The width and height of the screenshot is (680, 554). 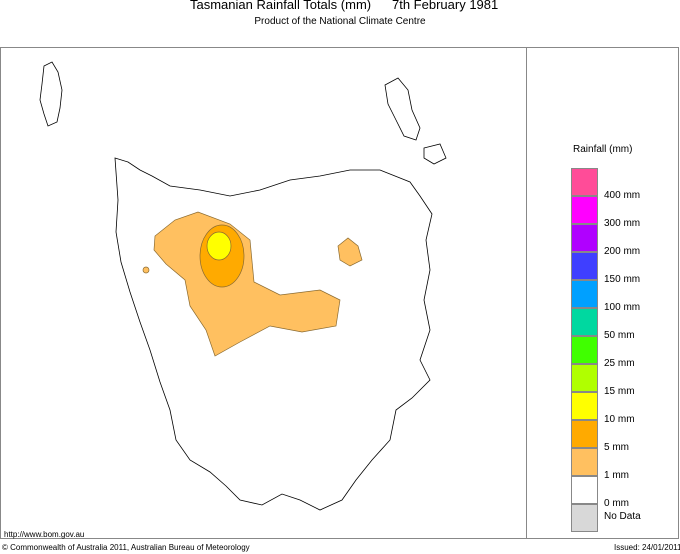 What do you see at coordinates (616, 447) in the screenshot?
I see `legend-label: 5 mm` at bounding box center [616, 447].